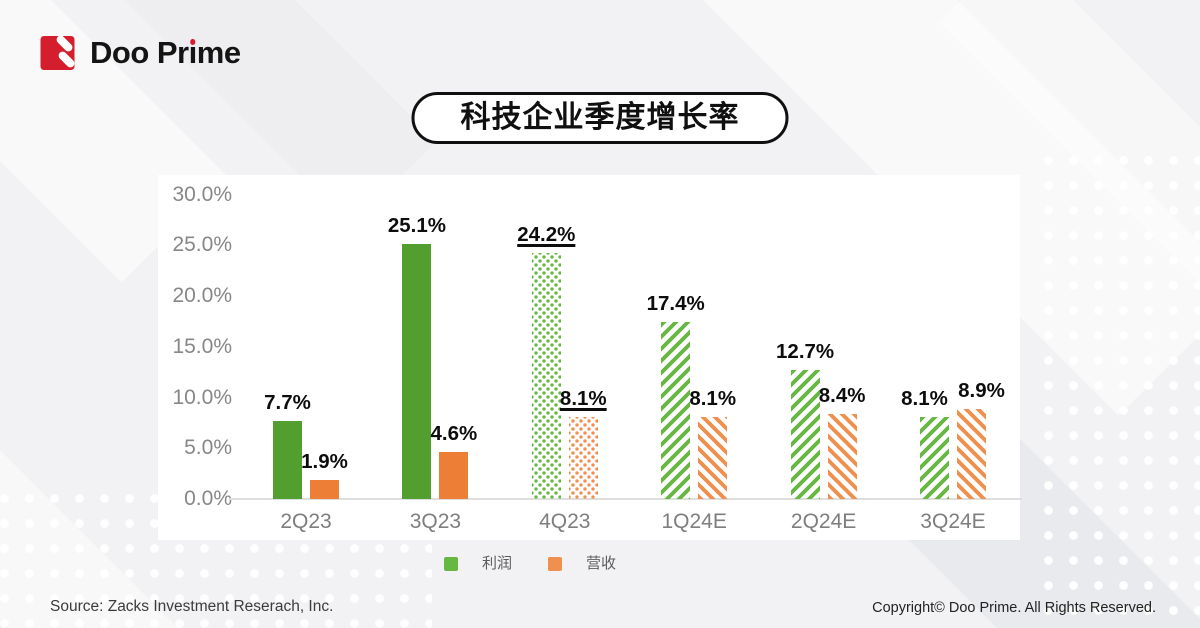 The height and width of the screenshot is (628, 1200). What do you see at coordinates (583, 457) in the screenshot?
I see `bar-revenue-4q23` at bounding box center [583, 457].